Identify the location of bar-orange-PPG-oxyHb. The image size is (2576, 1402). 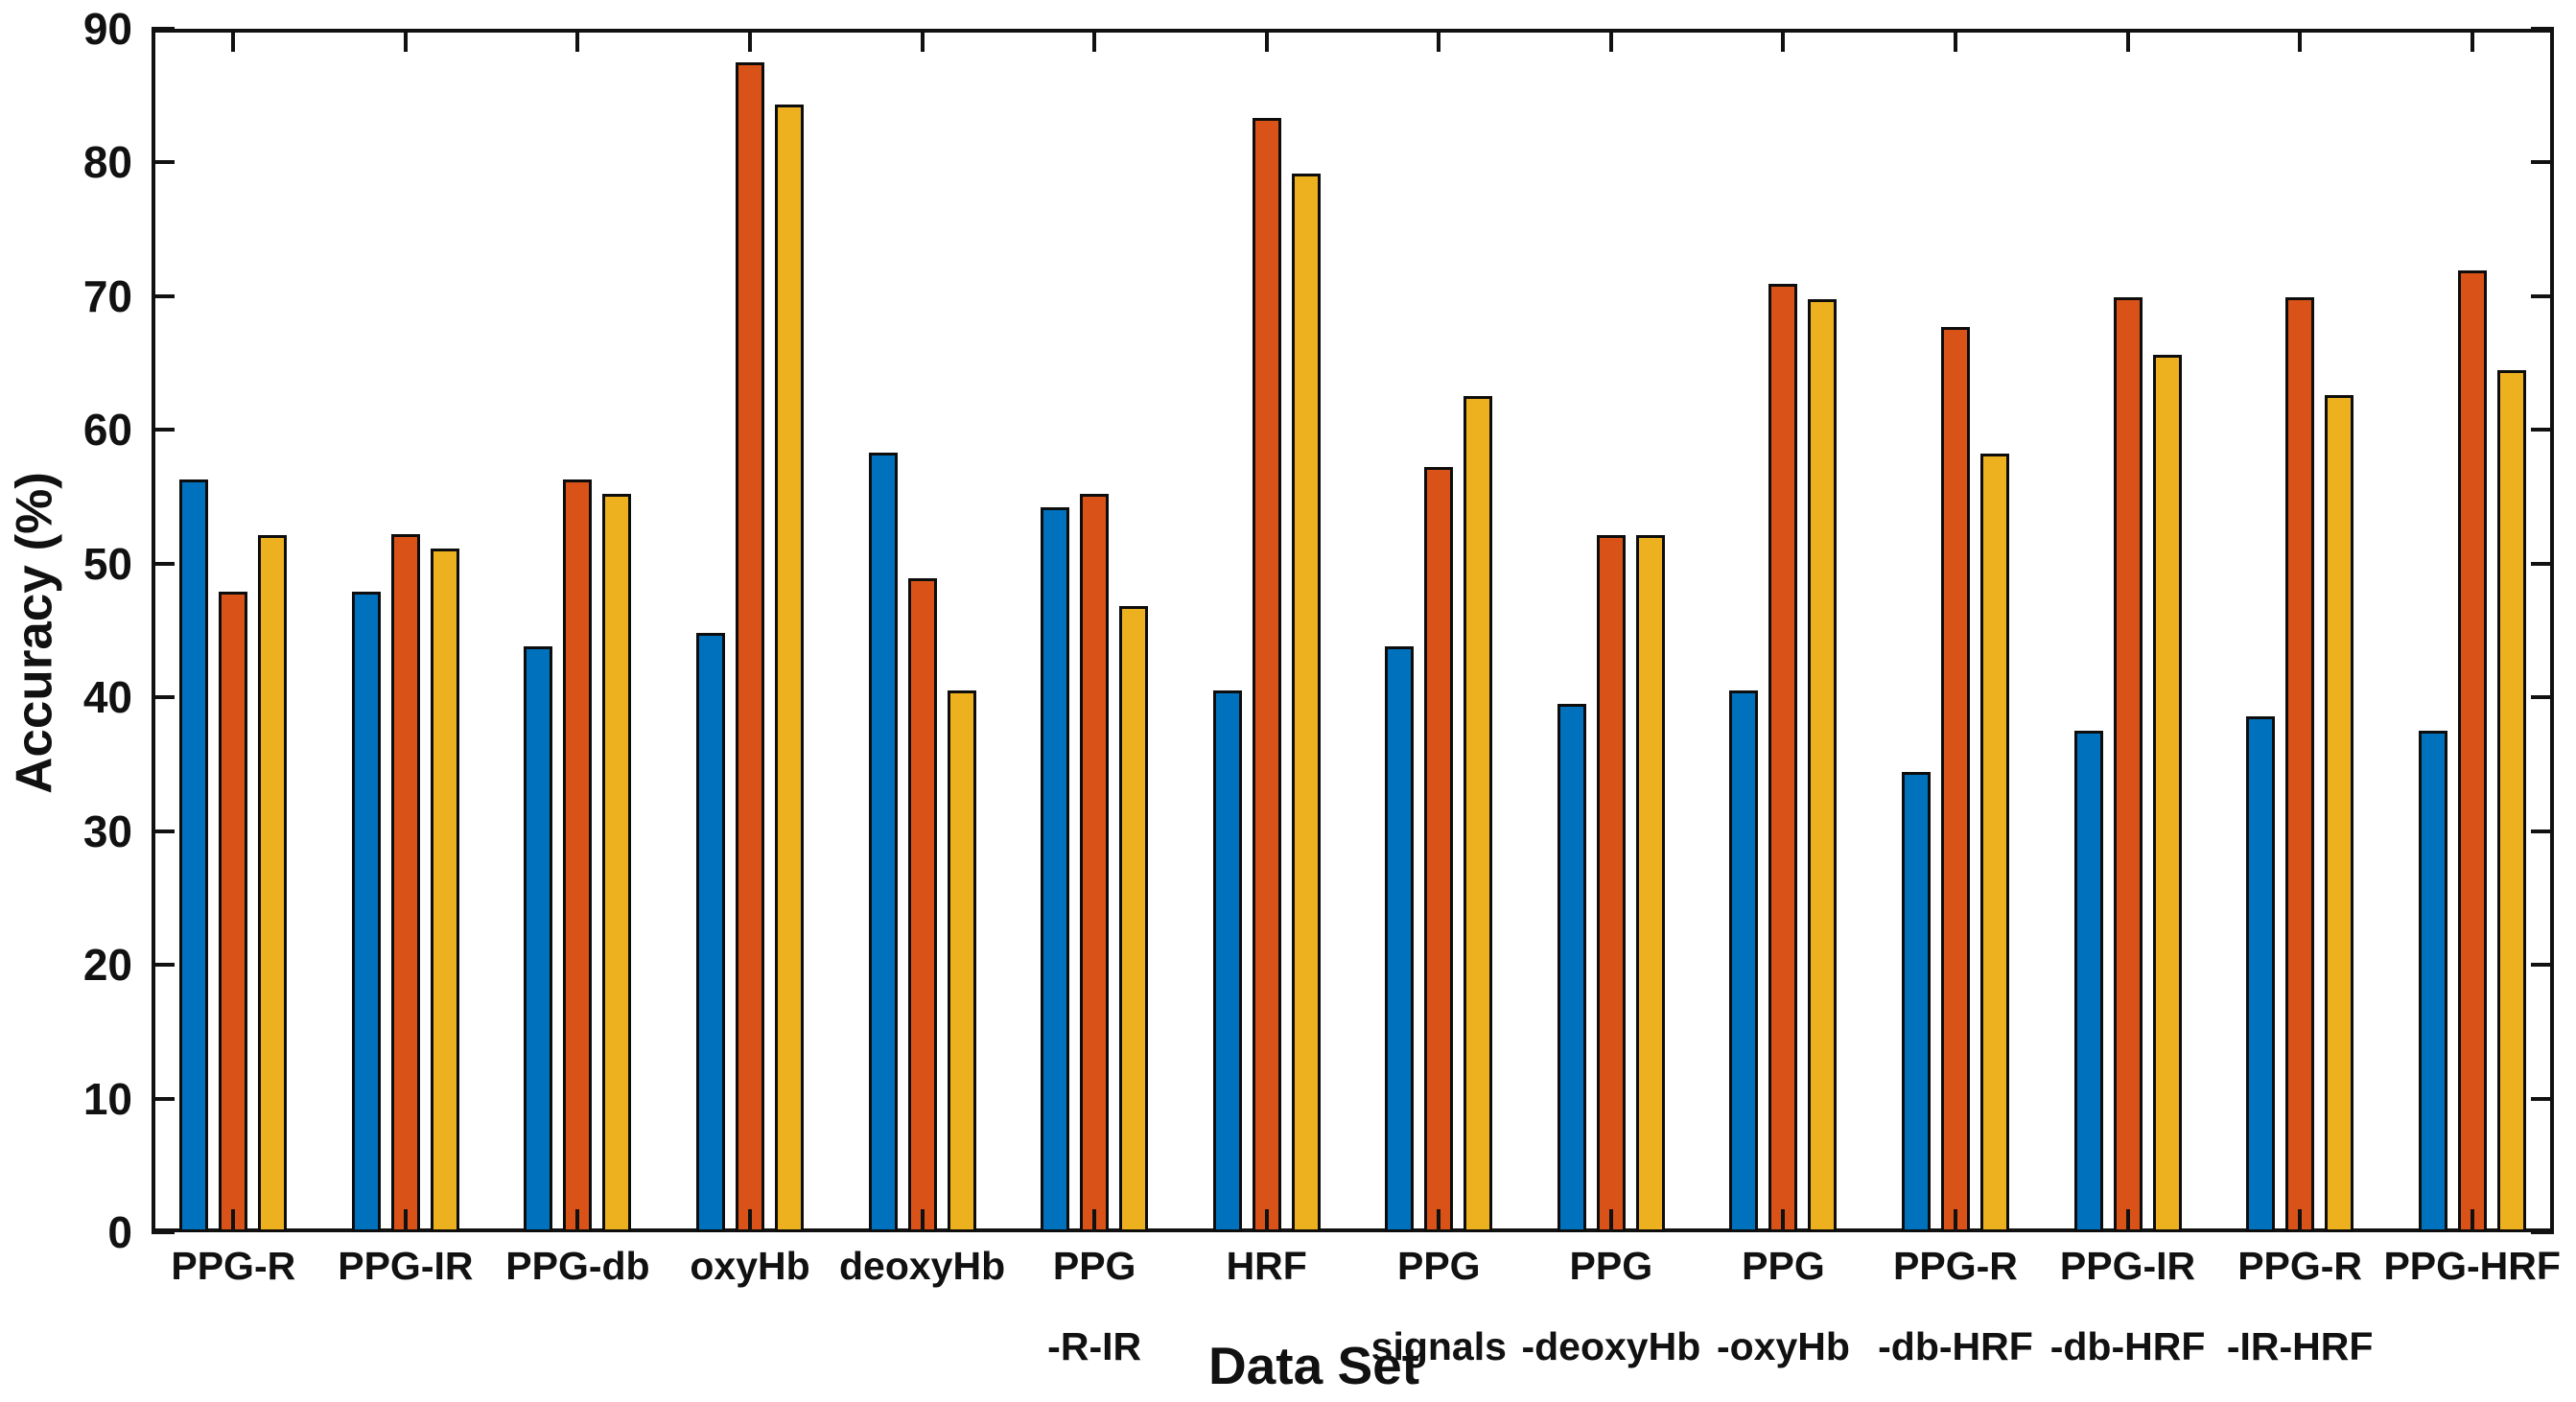
(1783, 758).